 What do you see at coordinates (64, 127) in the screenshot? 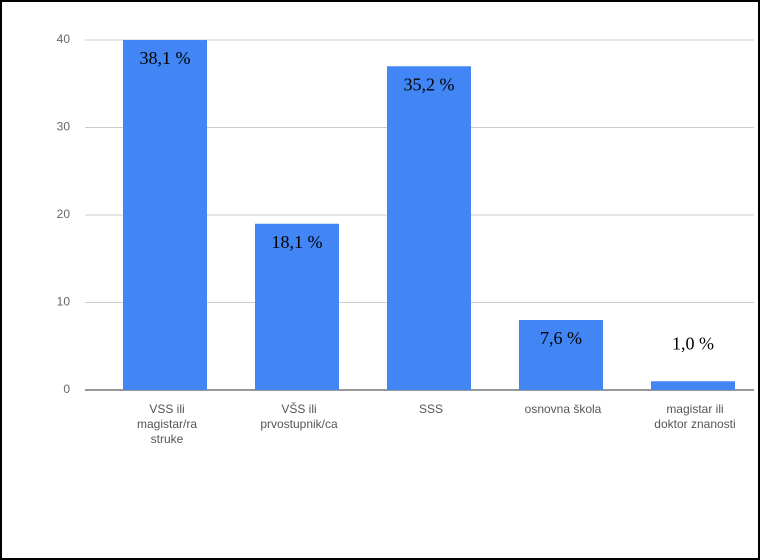
I see `y-tick-label: 30` at bounding box center [64, 127].